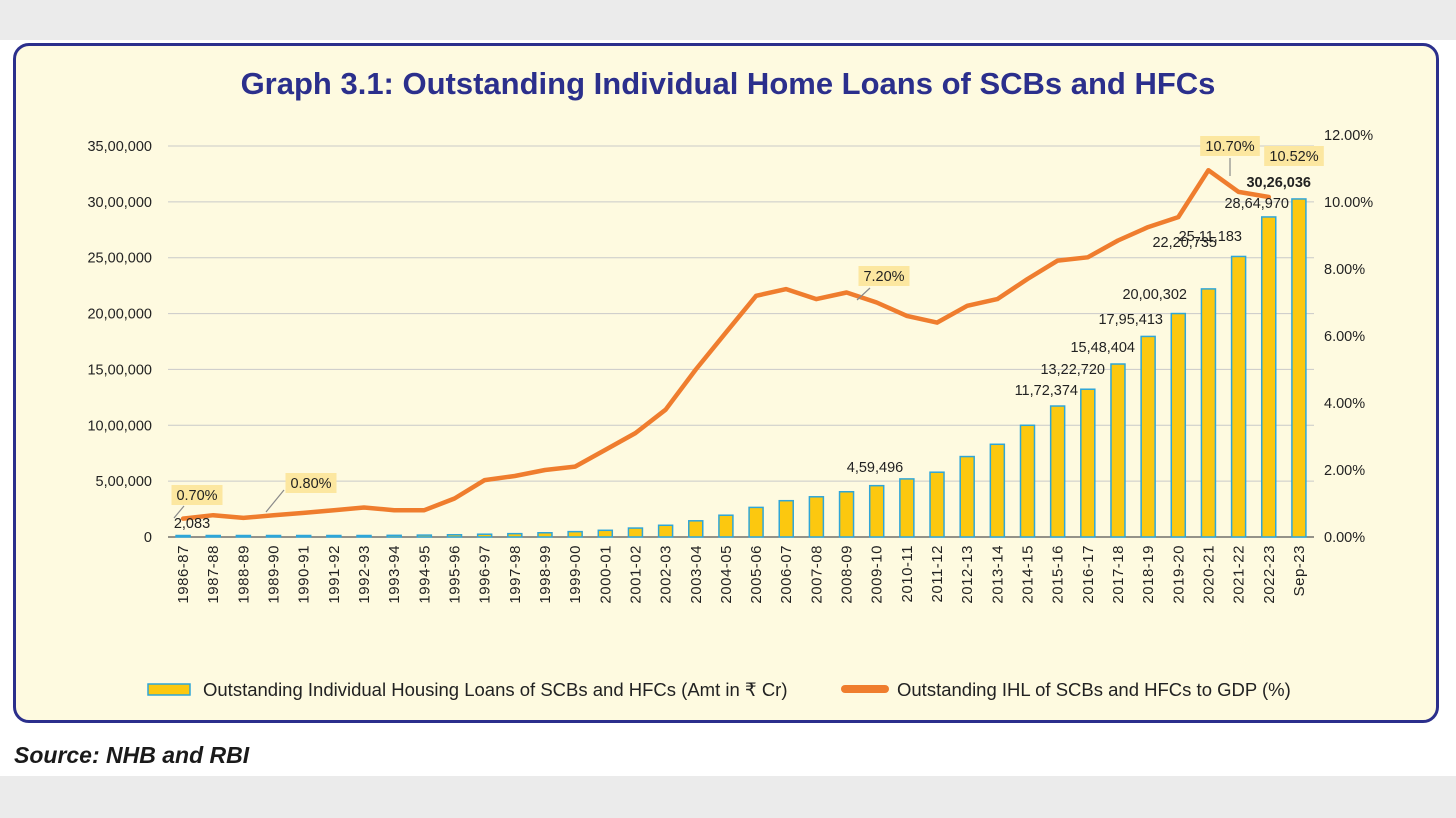 Image resolution: width=1456 pixels, height=818 pixels. Describe the element at coordinates (907, 573) in the screenshot. I see `x-tick-label: 2010-11` at that location.